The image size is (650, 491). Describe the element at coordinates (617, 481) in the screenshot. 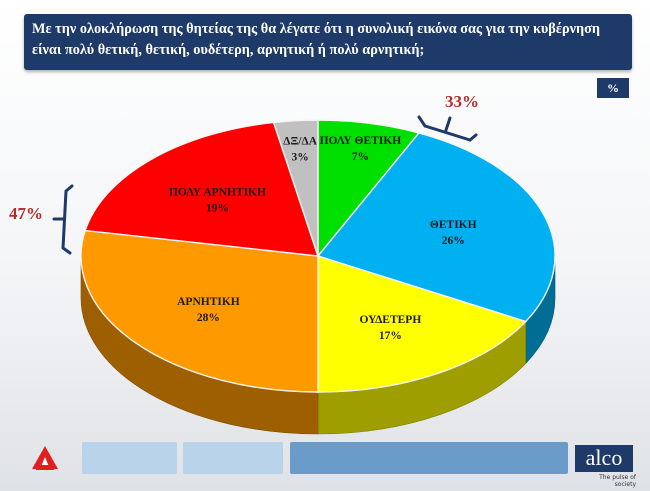

I see `brand-tagline: The pulse of society` at that location.